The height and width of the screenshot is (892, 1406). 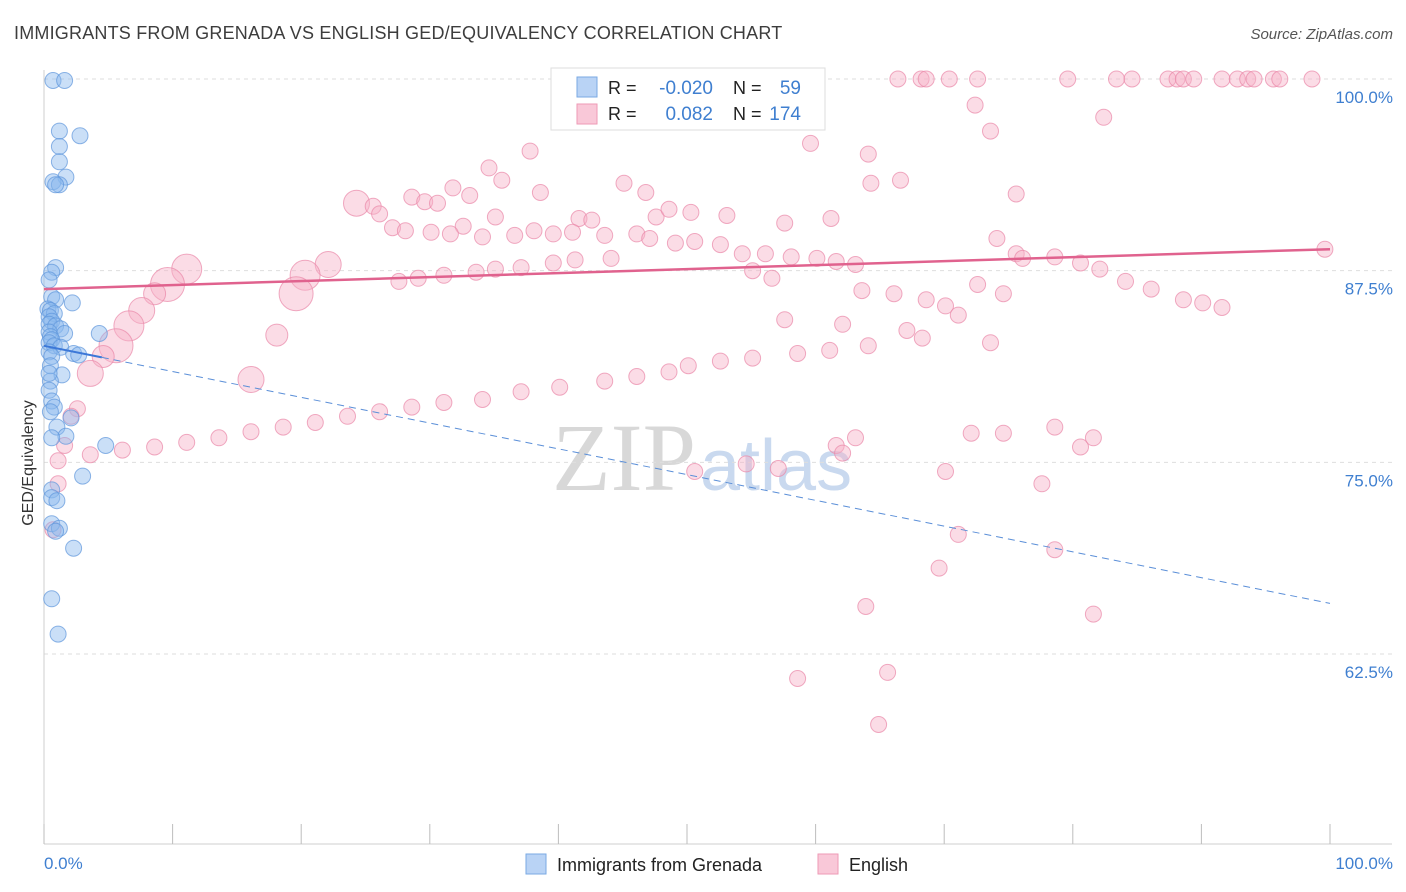 What do you see at coordinates (747, 88) in the screenshot?
I see `legend-n-label-1: N =` at bounding box center [747, 88].